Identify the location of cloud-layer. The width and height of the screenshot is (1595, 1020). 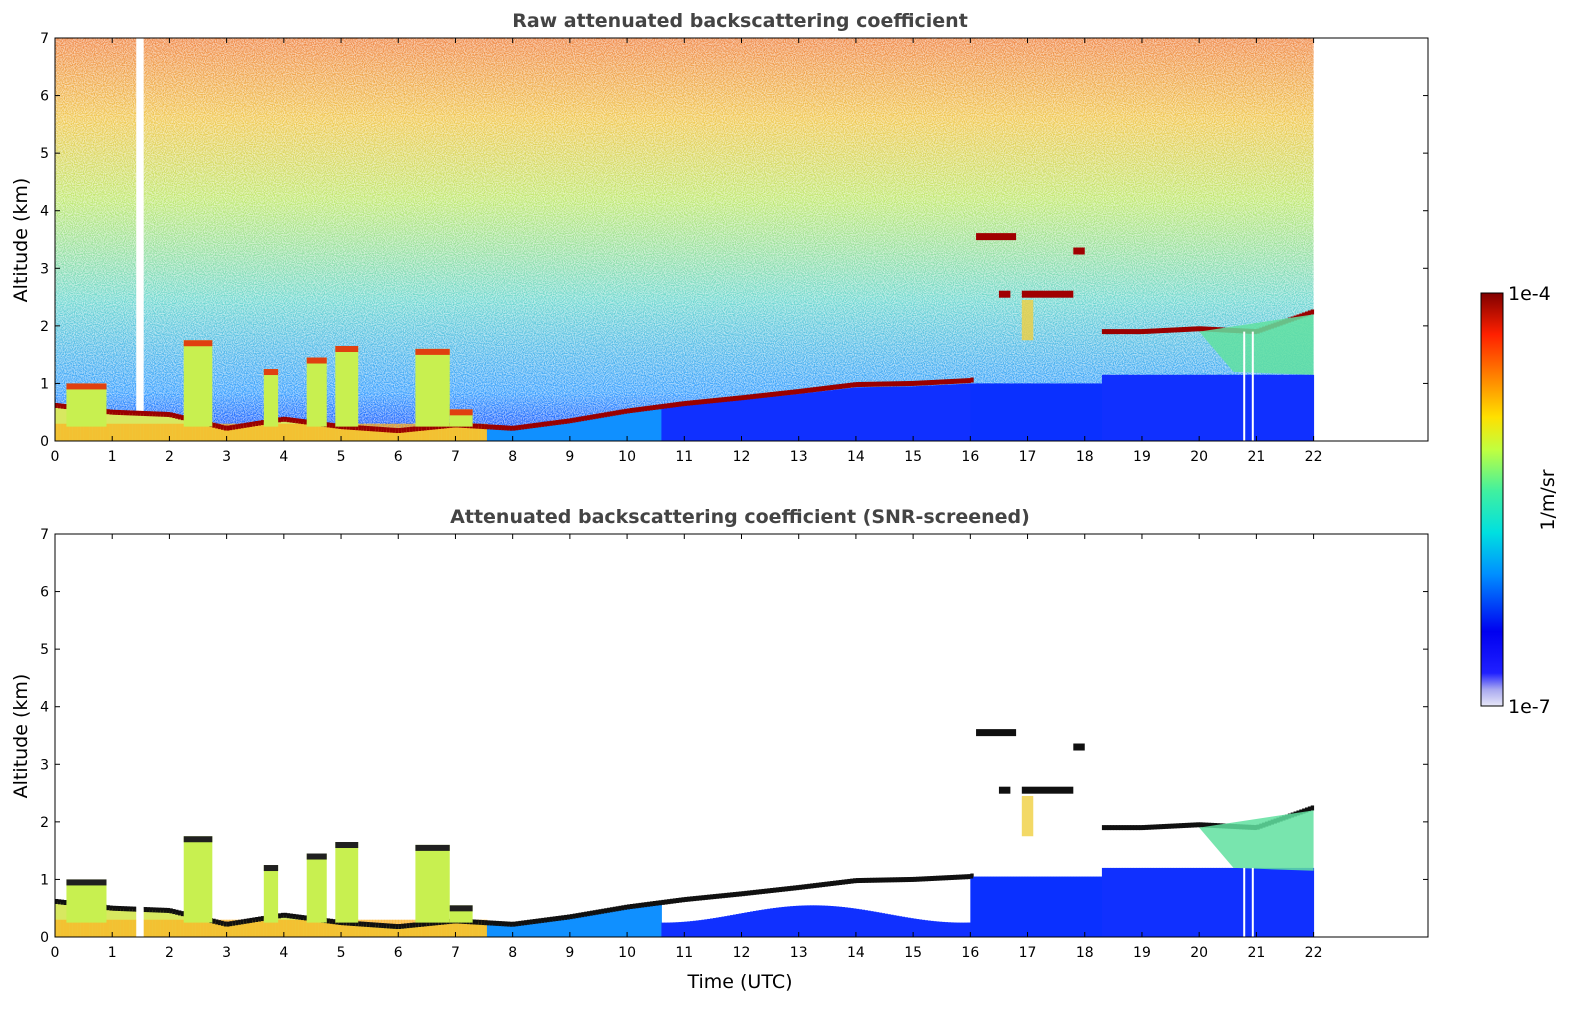
(996, 733).